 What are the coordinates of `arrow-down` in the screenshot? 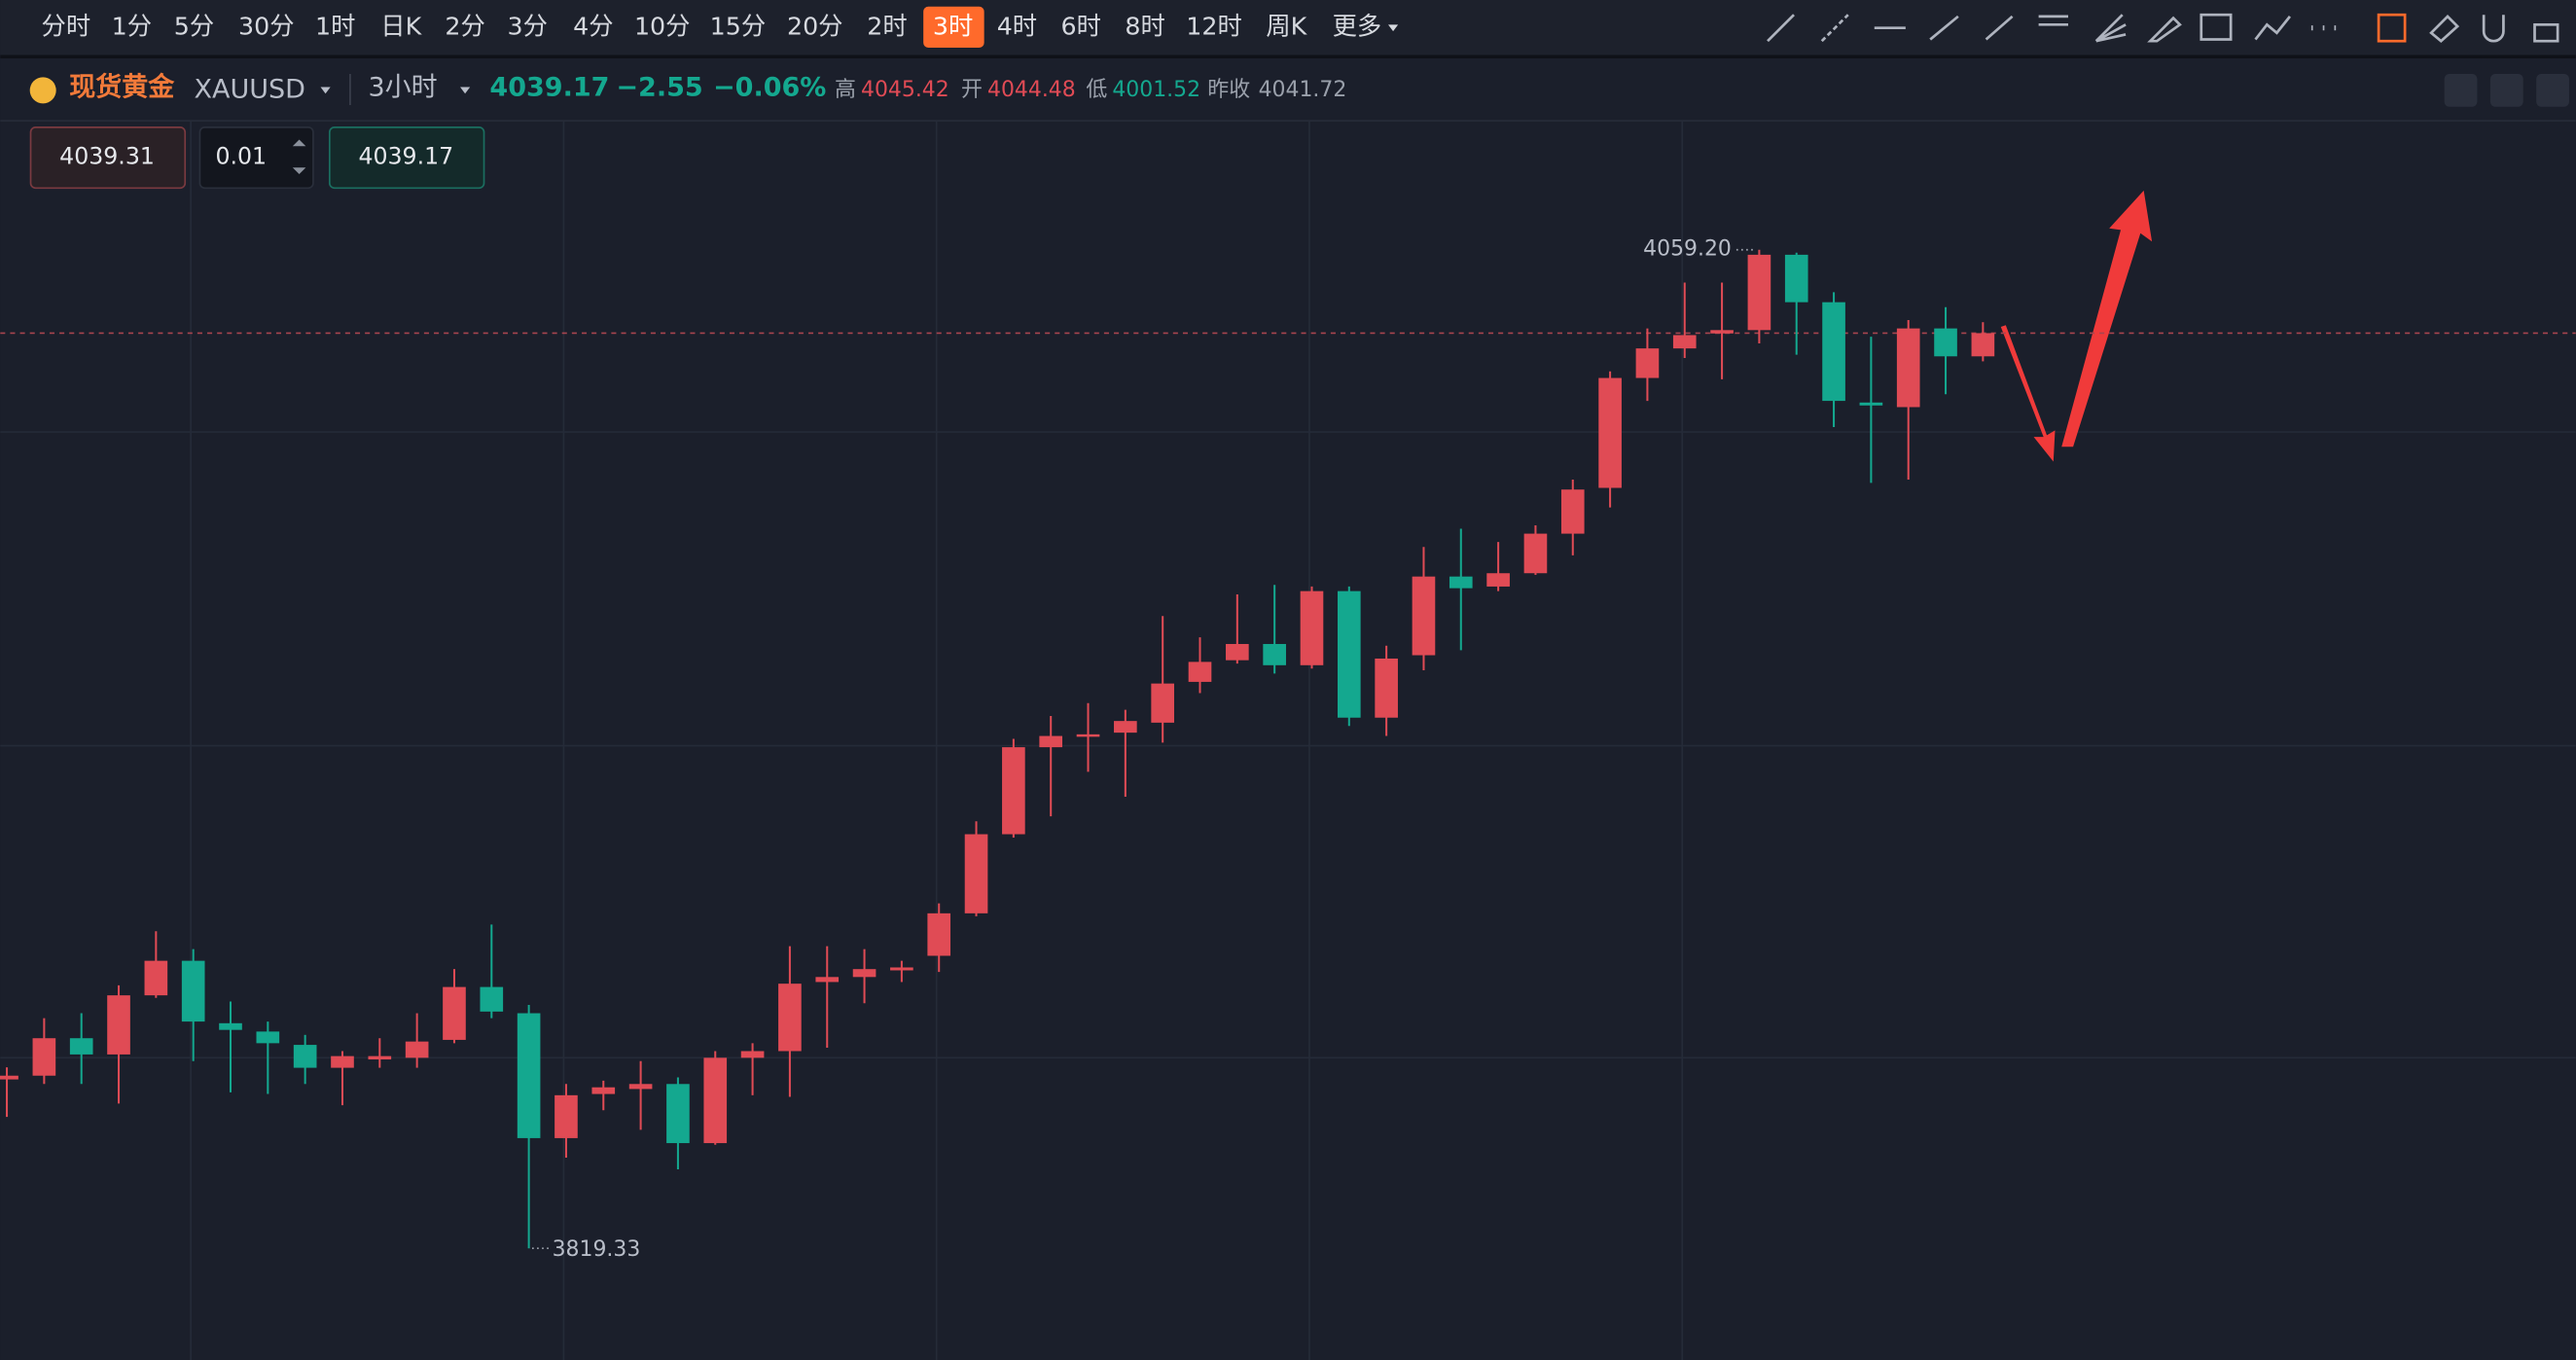 It's located at (2028, 393).